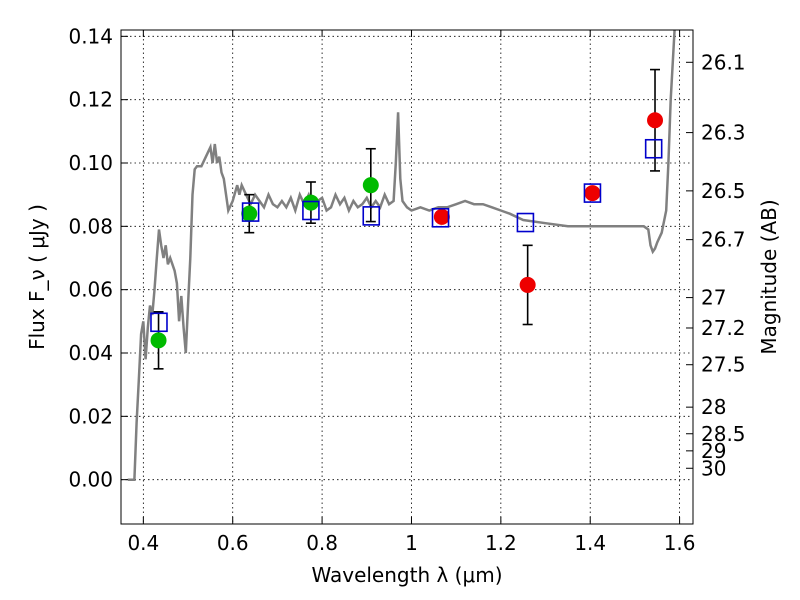 This screenshot has height=600, width=800. What do you see at coordinates (723, 191) in the screenshot?
I see `mag-tick-label: 26.5` at bounding box center [723, 191].